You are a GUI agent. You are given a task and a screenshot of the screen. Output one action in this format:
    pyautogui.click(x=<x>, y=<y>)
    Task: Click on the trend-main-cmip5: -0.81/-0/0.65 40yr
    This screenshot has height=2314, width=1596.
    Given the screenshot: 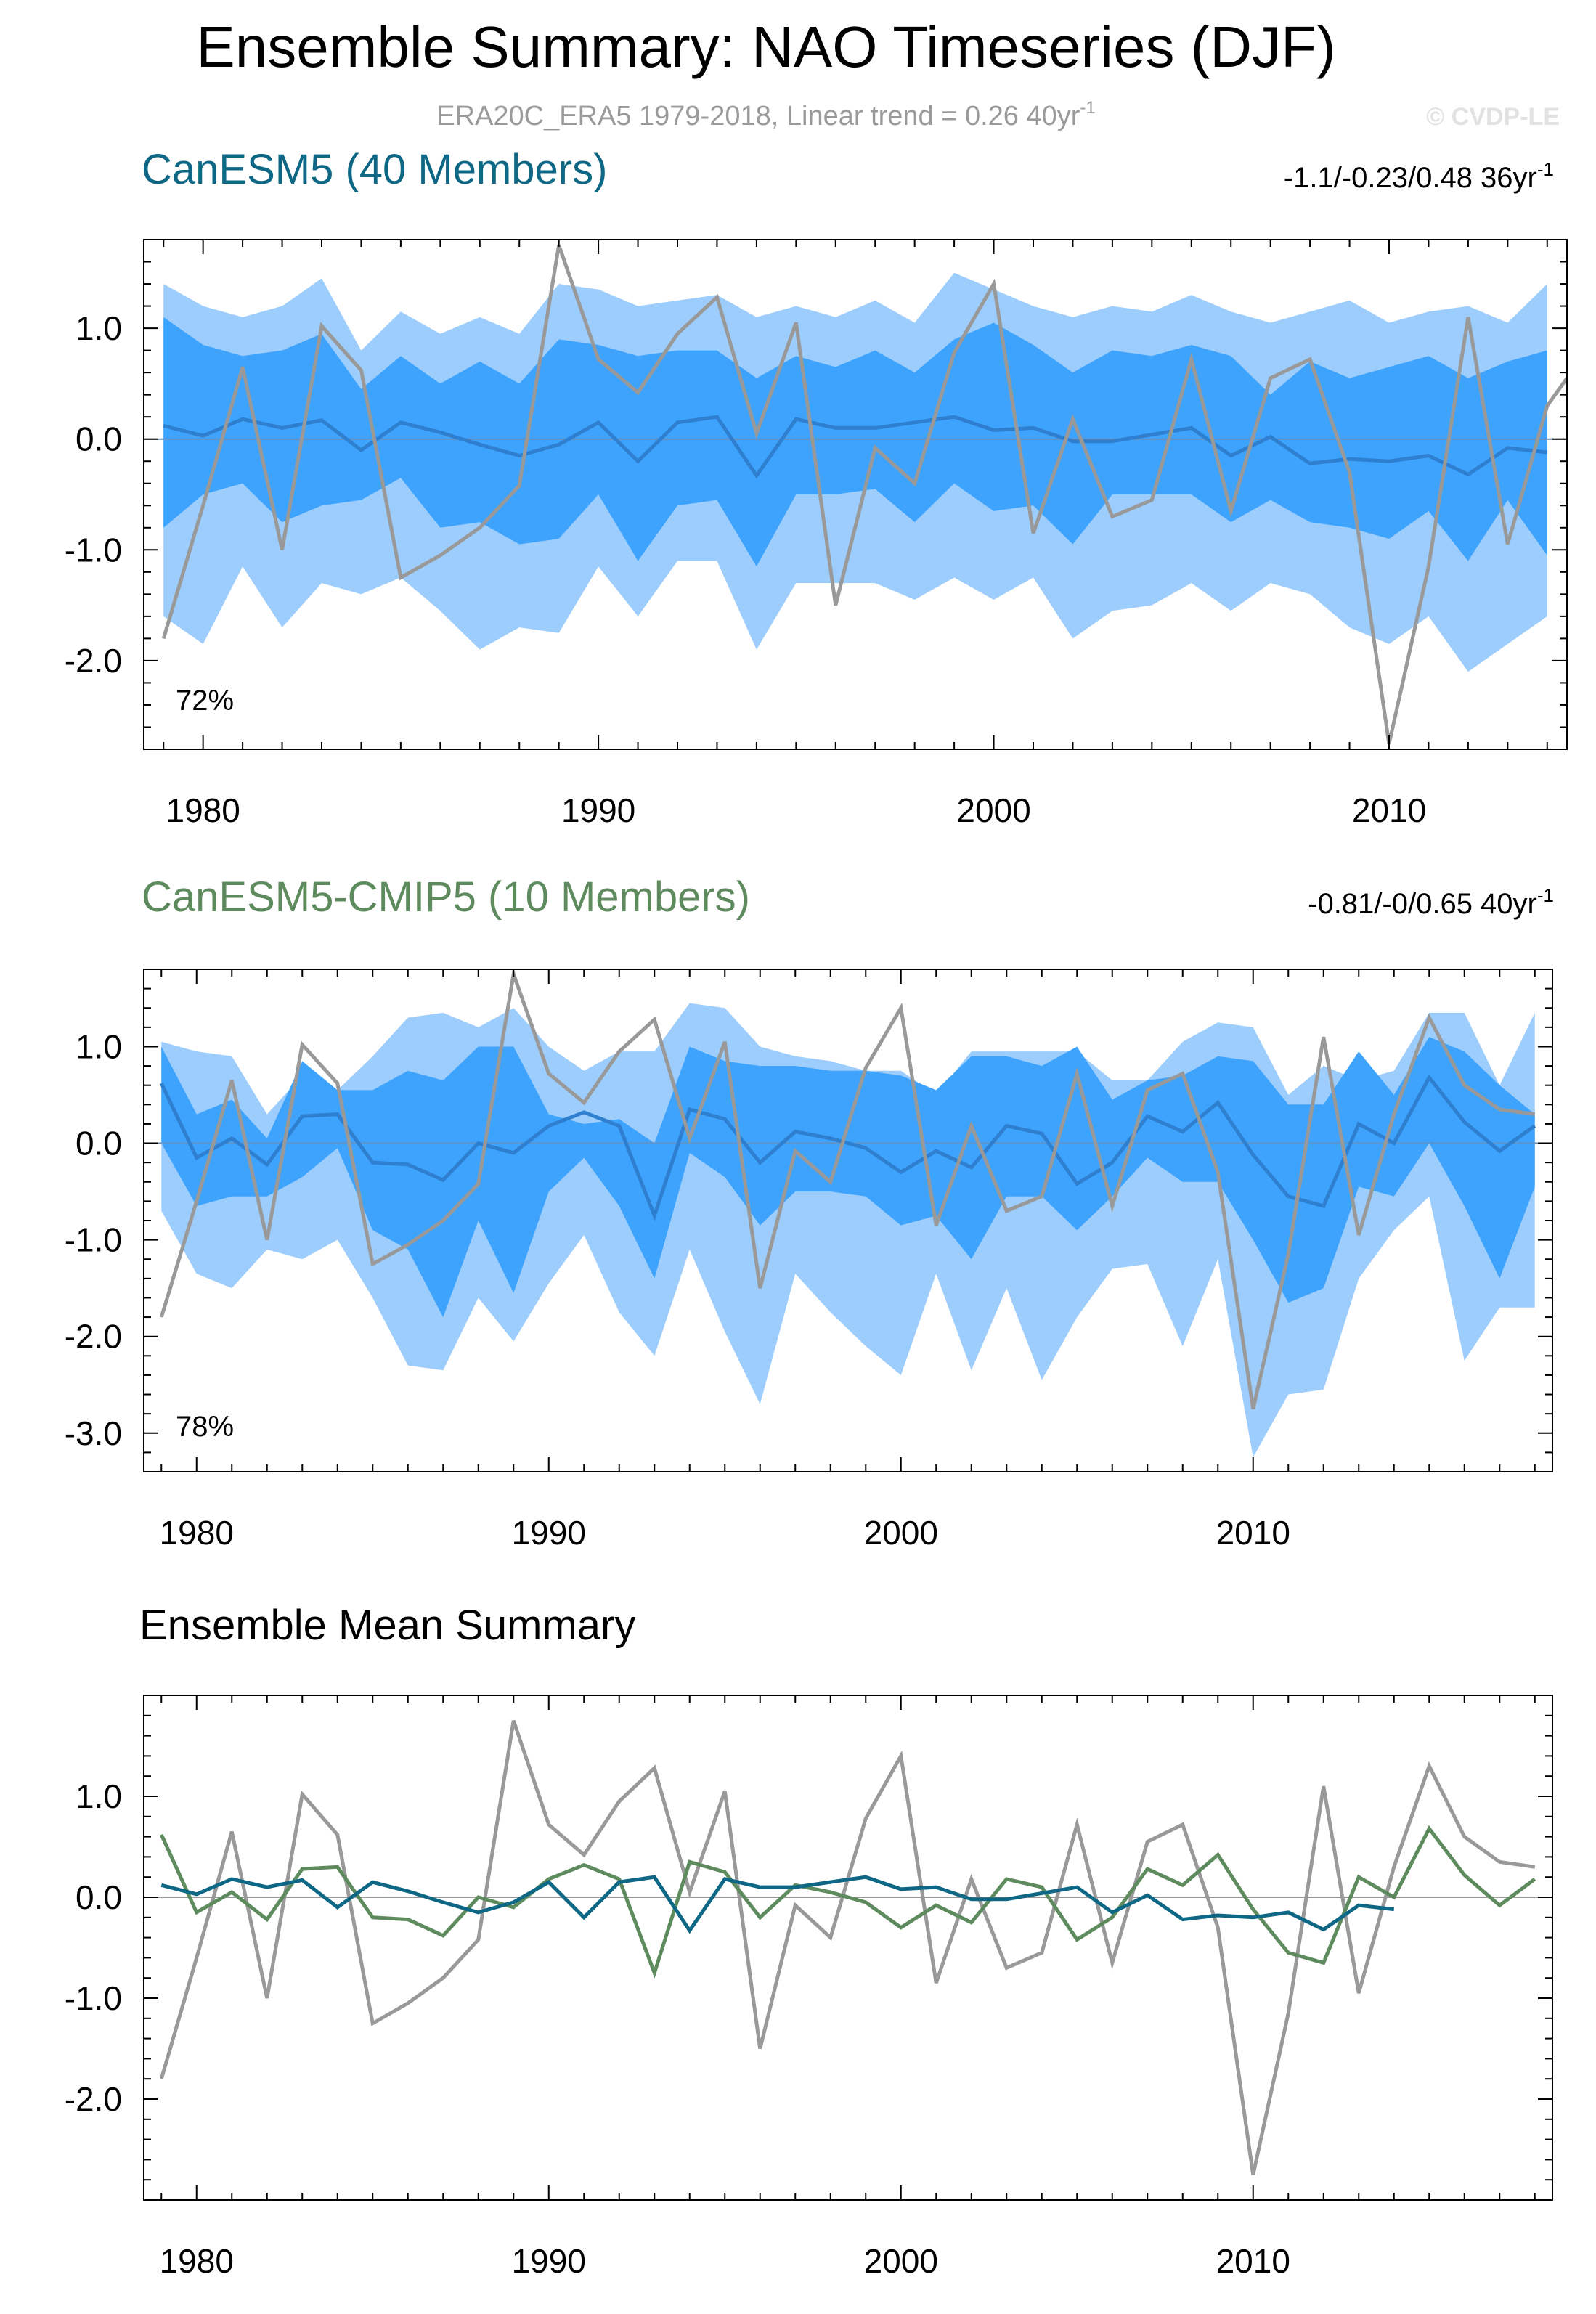 What is the action you would take?
    pyautogui.click(x=1422, y=904)
    